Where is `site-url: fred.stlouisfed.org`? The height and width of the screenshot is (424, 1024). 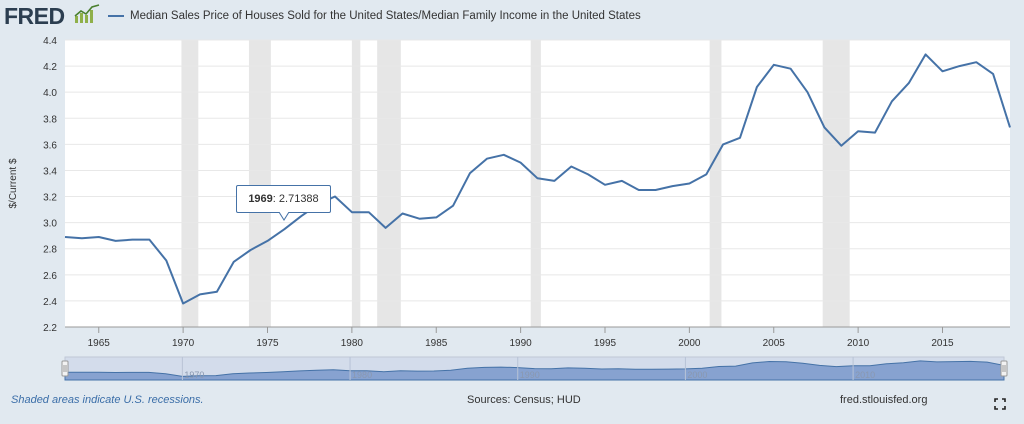 site-url: fred.stlouisfed.org is located at coordinates (884, 400).